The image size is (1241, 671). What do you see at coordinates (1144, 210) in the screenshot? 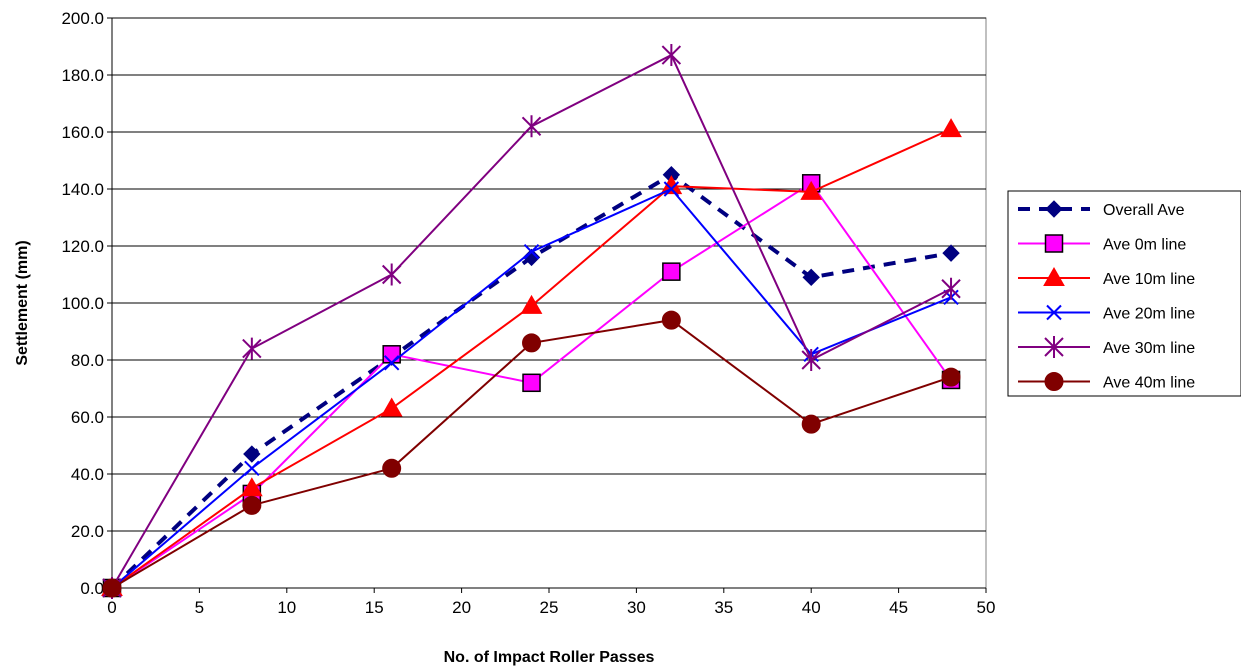
I see `legend-label: Overall Ave` at bounding box center [1144, 210].